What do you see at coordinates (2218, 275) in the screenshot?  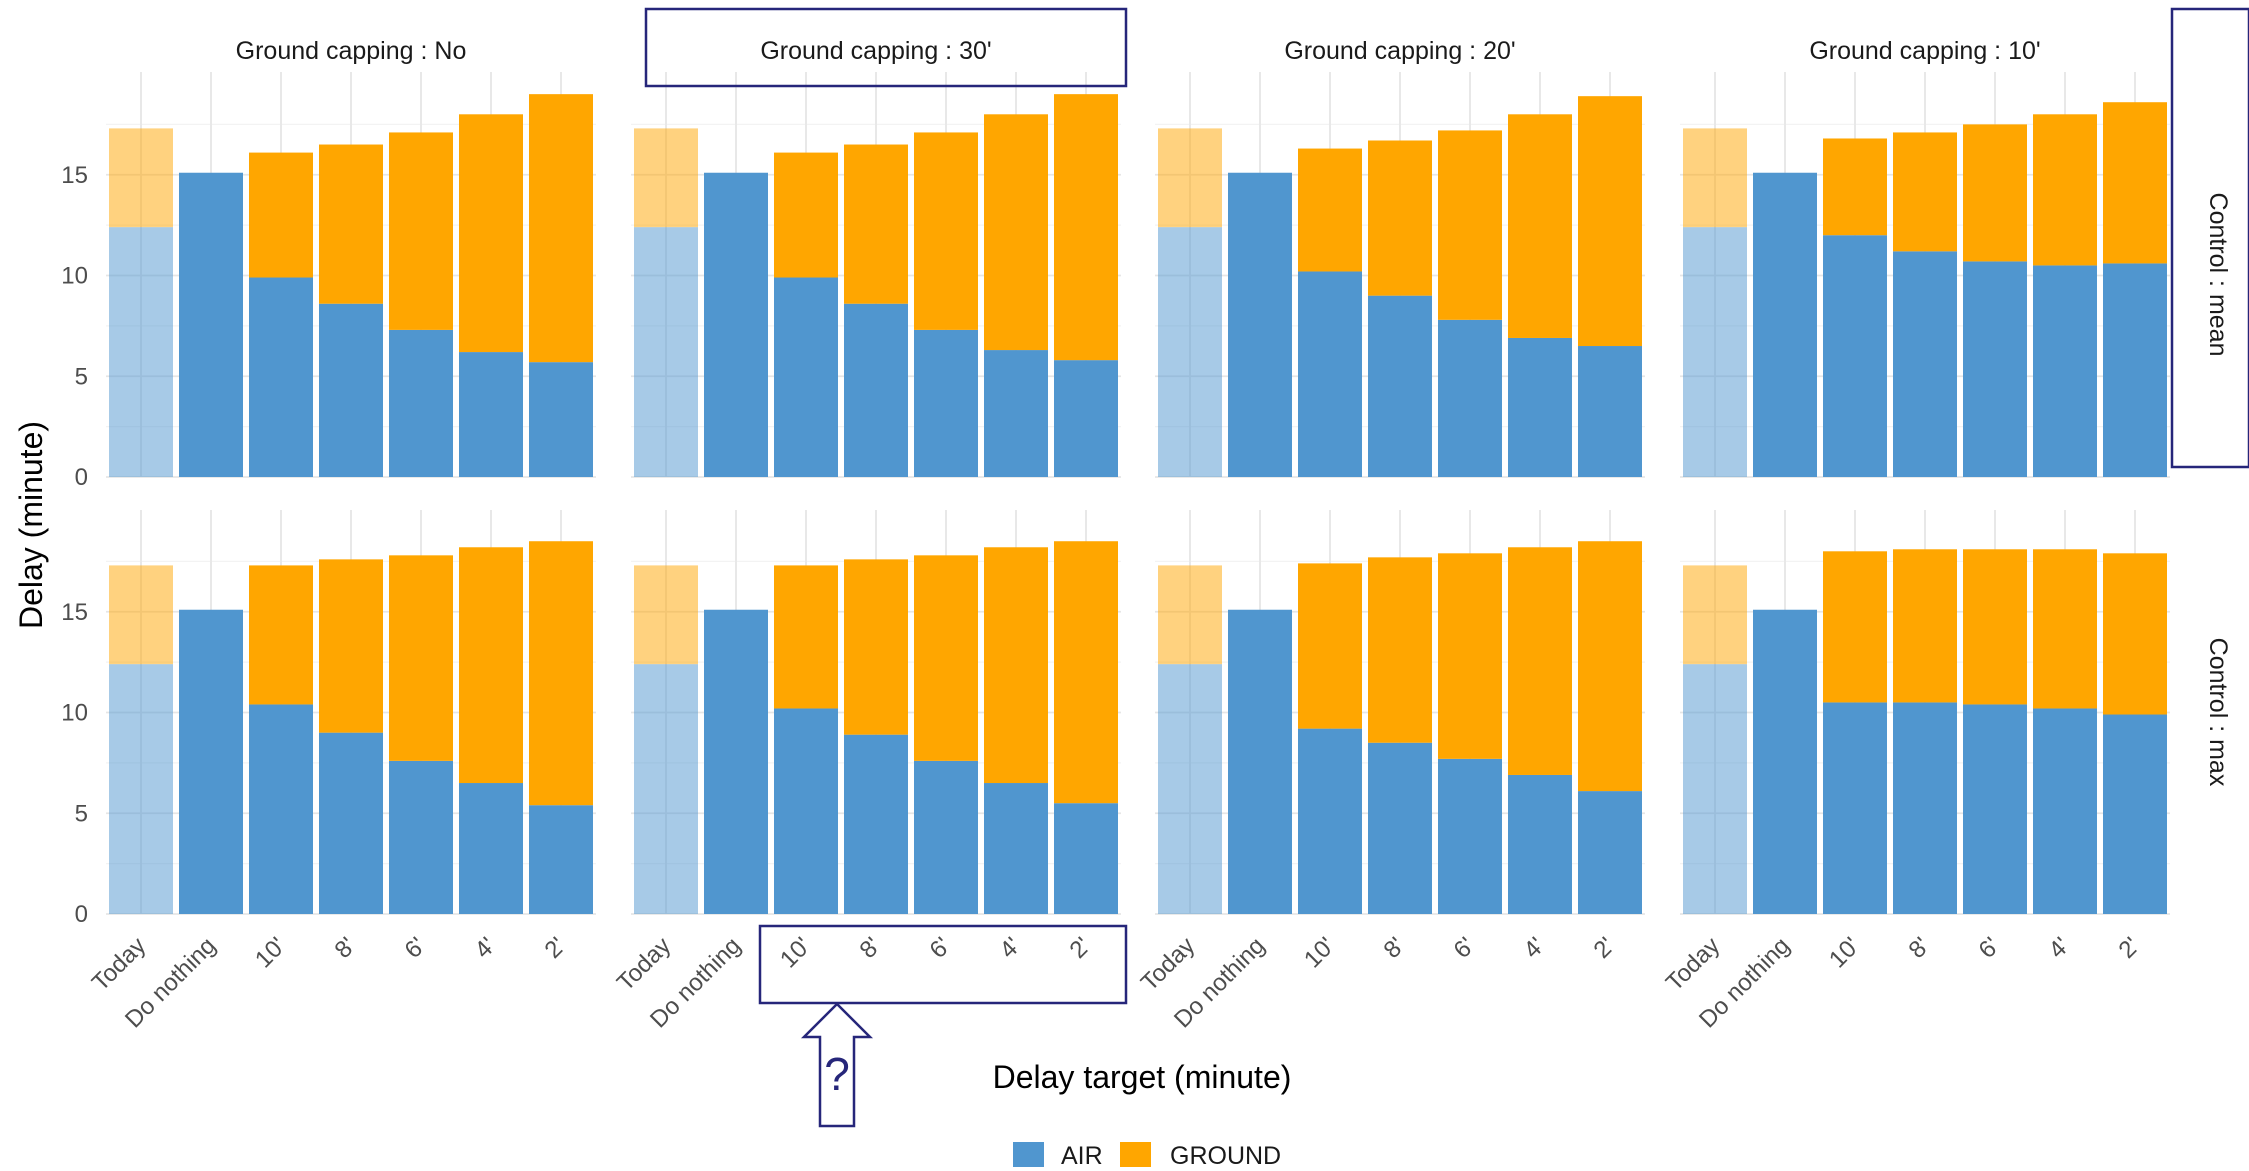 I see `facet-row-label: Control : mean` at bounding box center [2218, 275].